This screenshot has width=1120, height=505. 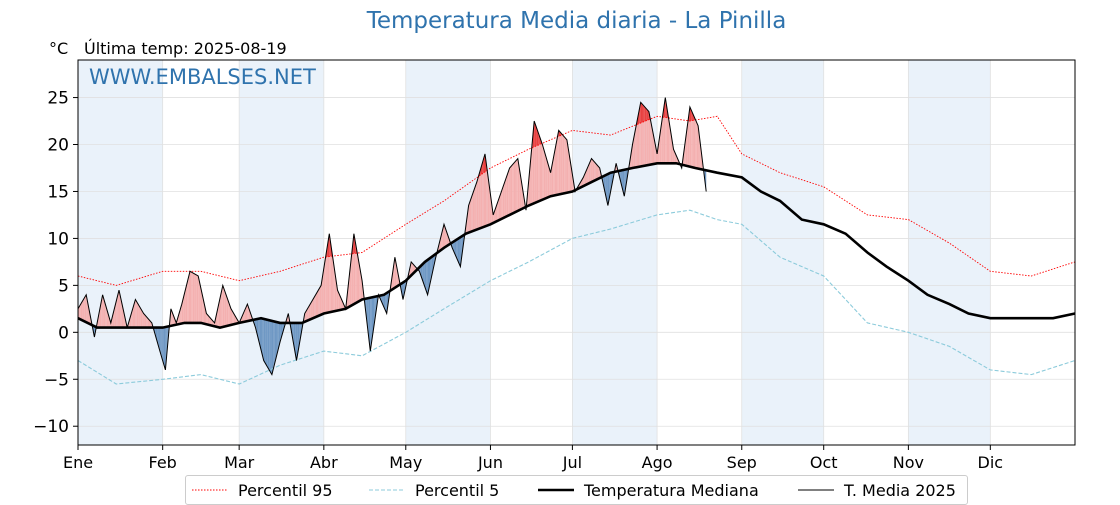 I want to click on y-tick-label: −5, so click(x=56, y=380).